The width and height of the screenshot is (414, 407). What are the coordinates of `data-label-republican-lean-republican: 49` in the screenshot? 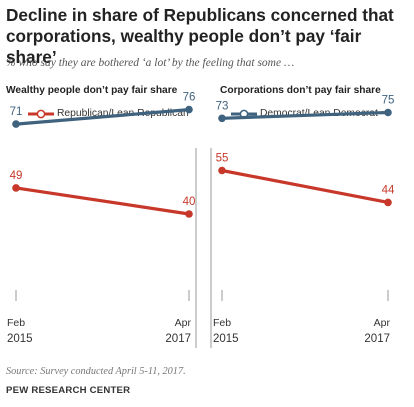 It's located at (16, 176).